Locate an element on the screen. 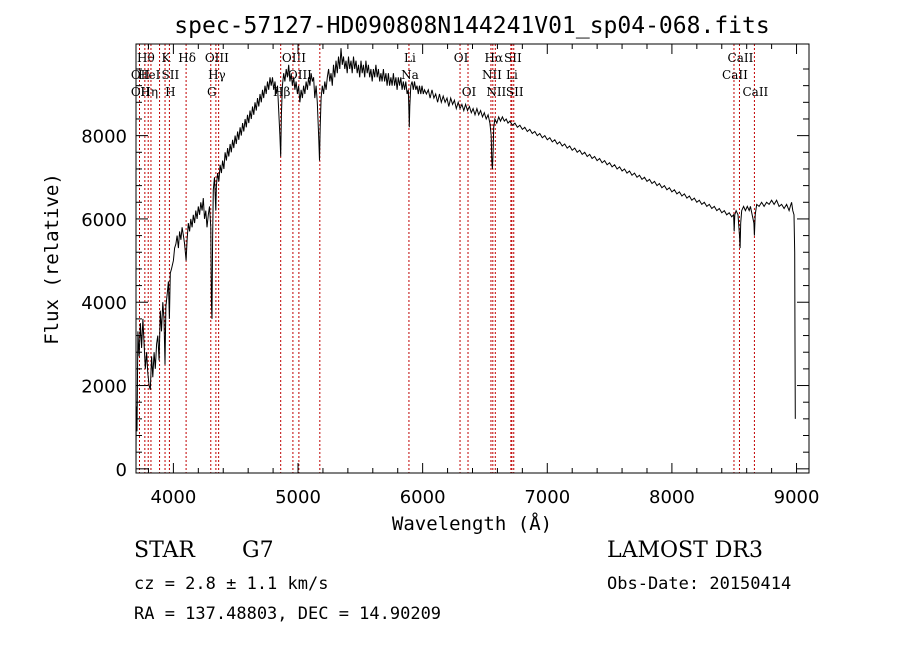  y-tick-label: 4000 is located at coordinates (104, 303).